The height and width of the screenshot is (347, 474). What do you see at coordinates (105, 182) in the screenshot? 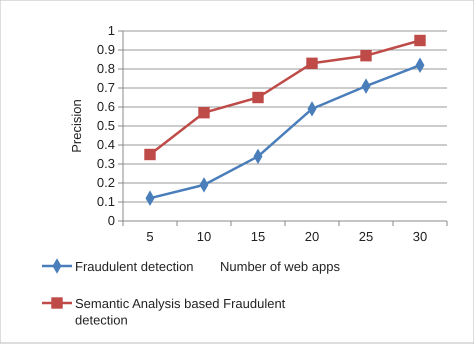
I see `y-tick-label: 0.2` at bounding box center [105, 182].